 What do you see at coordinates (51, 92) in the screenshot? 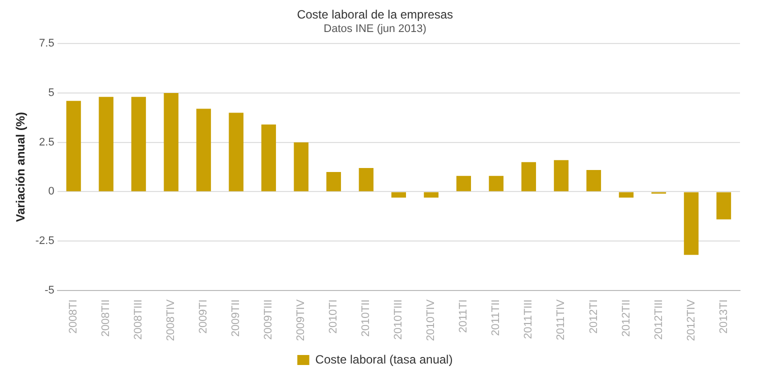
I see `y-tick-label: 5` at bounding box center [51, 92].